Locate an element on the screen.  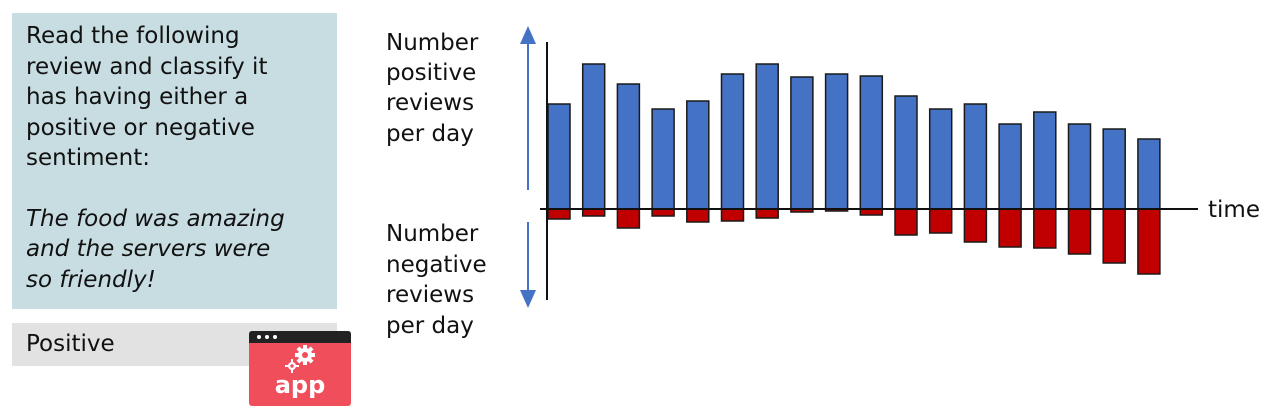
instruction-line: has having either a is located at coordinates (137, 97).